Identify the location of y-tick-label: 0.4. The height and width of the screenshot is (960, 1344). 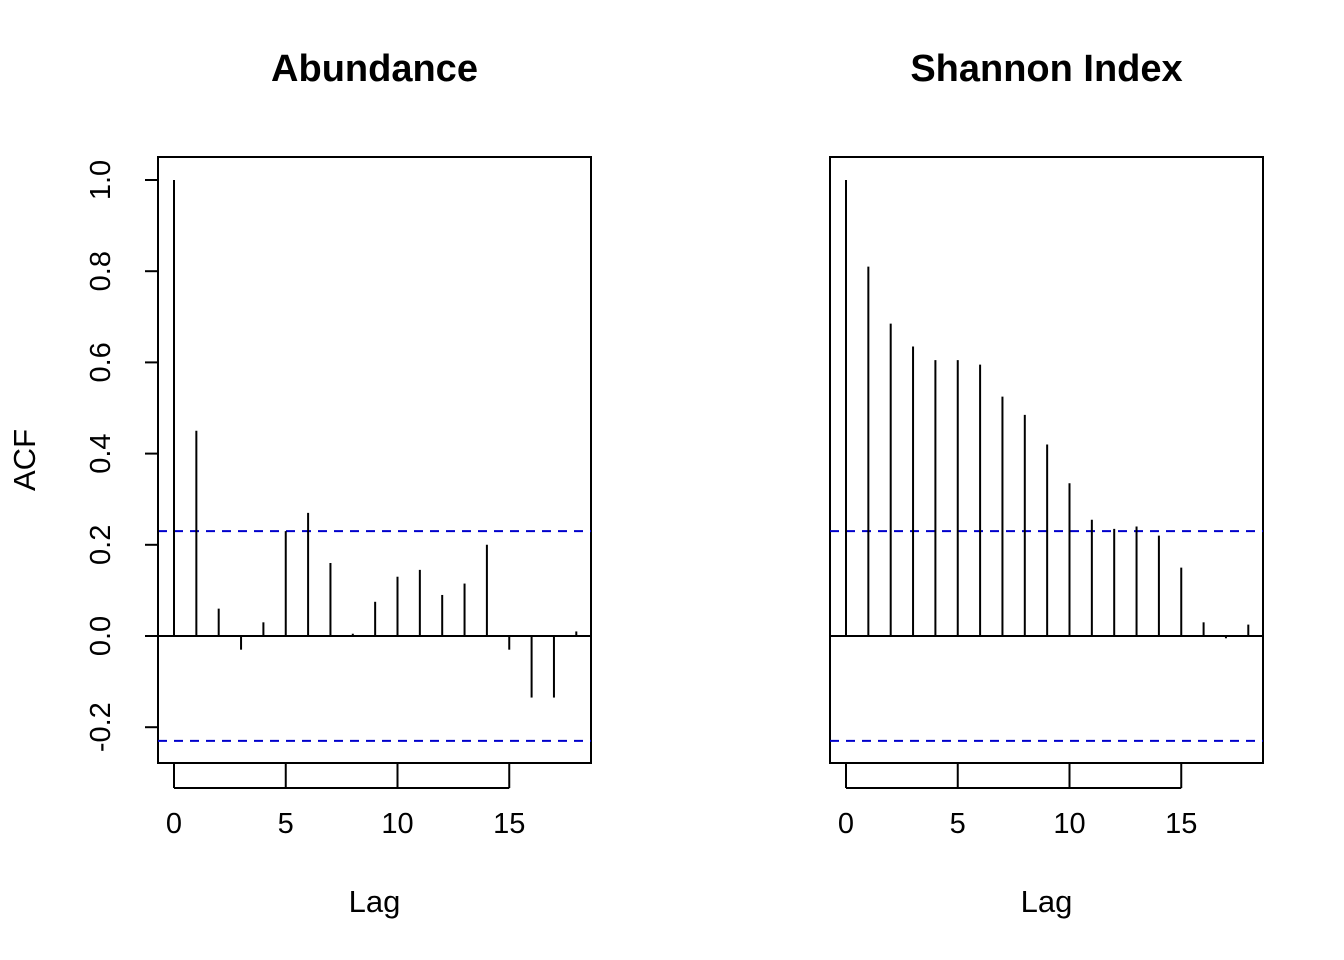
(101, 453).